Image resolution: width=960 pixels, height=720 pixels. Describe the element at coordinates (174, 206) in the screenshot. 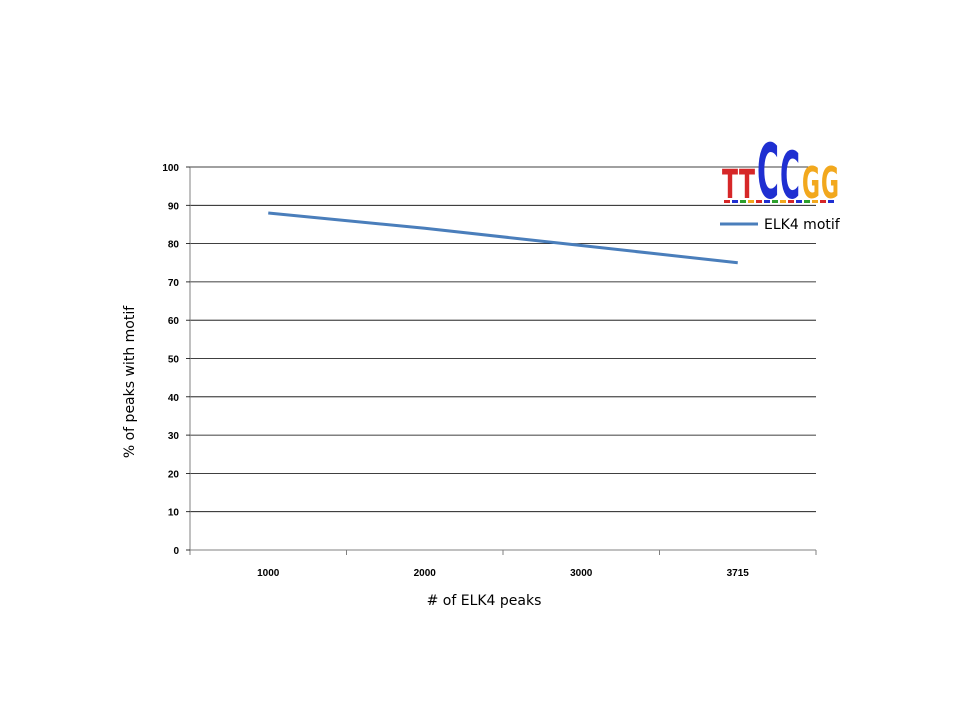

I see `y-tick-label: 90` at that location.